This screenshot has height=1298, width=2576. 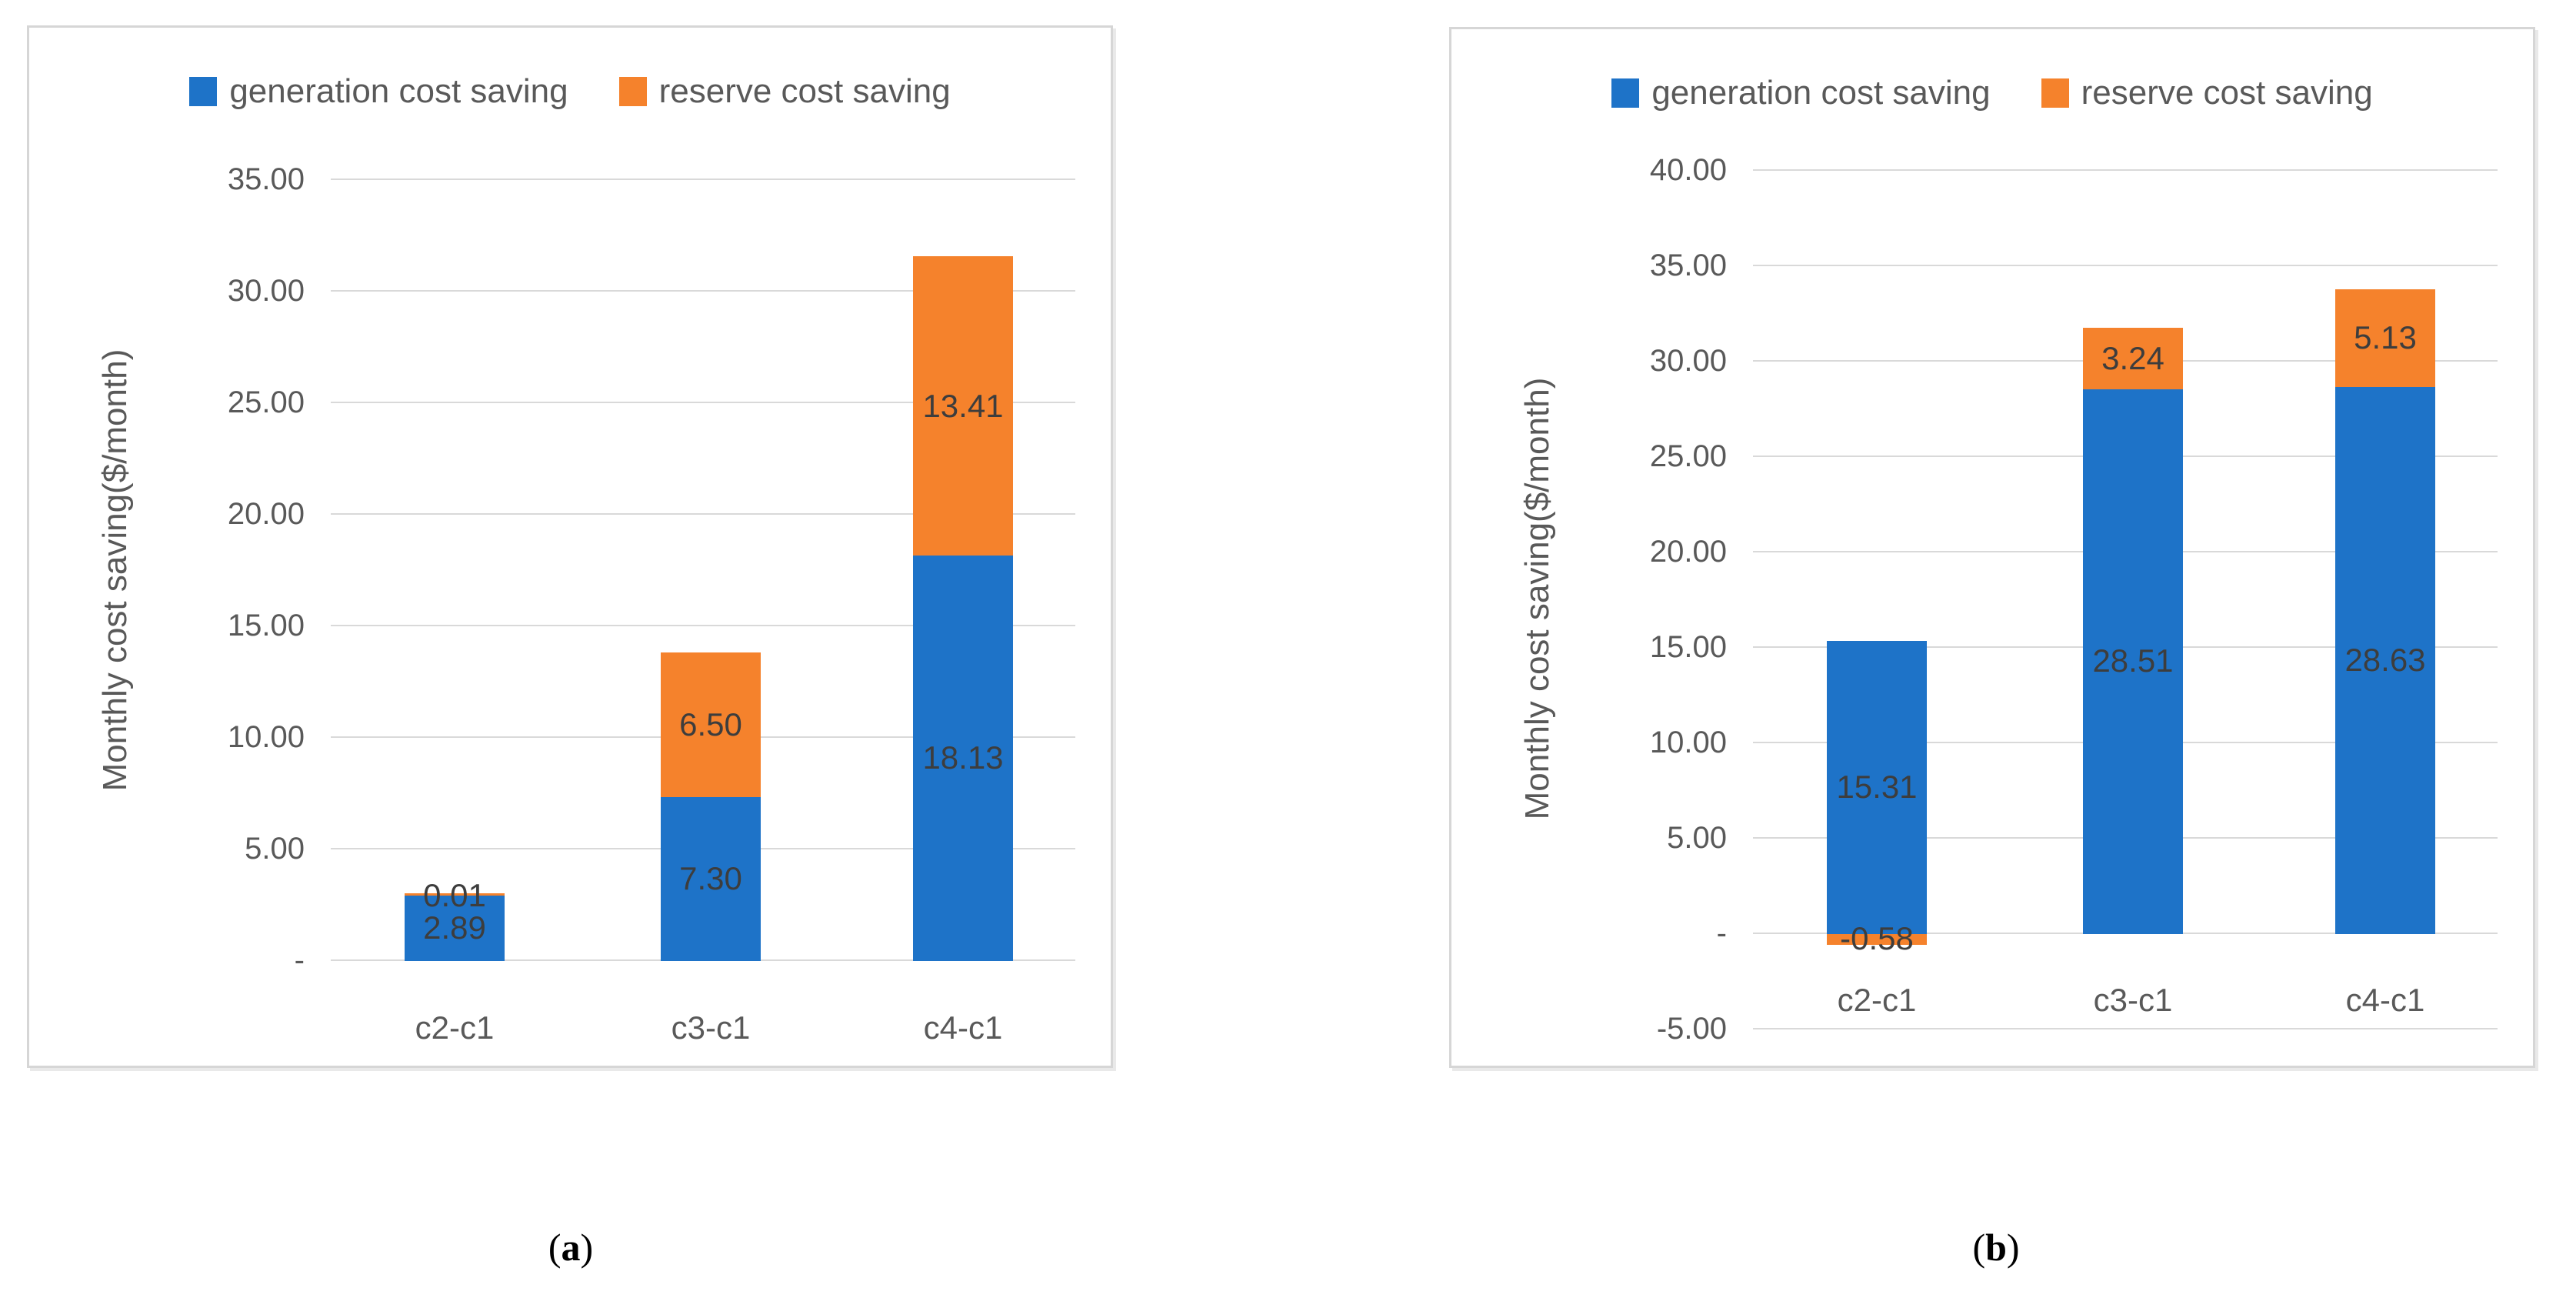 What do you see at coordinates (555, 1247) in the screenshot?
I see `caption-a-open: (` at bounding box center [555, 1247].